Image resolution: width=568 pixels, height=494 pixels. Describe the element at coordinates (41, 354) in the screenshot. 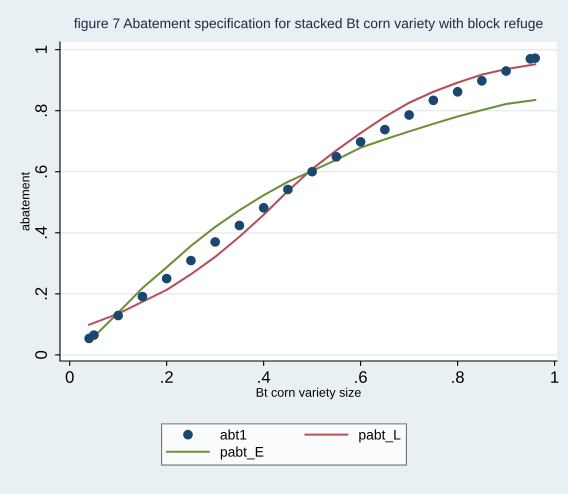

I see `y-tick-label: 0` at that location.